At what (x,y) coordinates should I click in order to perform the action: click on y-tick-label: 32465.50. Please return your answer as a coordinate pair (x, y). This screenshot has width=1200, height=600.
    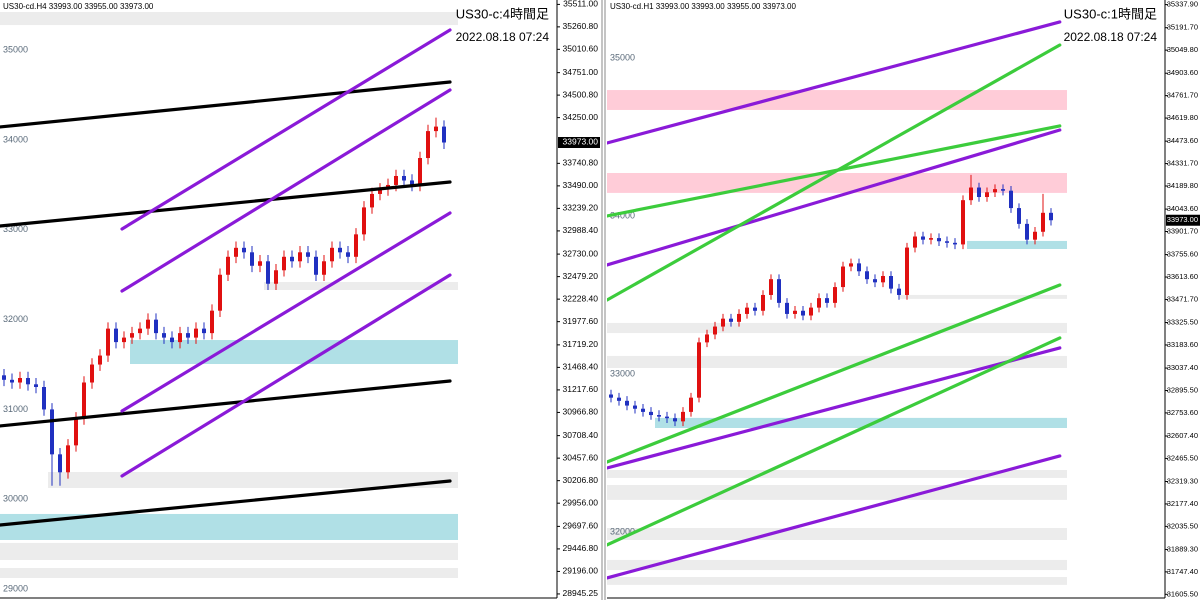
    Looking at the image, I should click on (1182, 457).